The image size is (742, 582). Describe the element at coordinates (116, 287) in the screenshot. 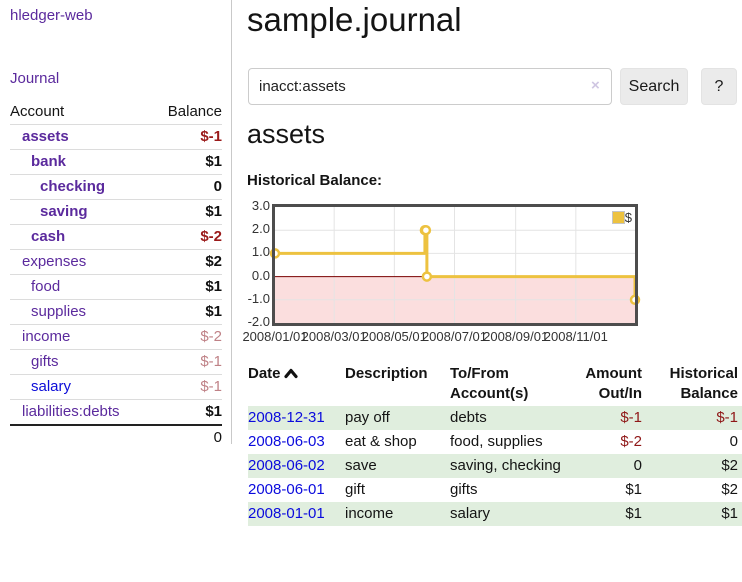

I see `account-row: food $1` at that location.